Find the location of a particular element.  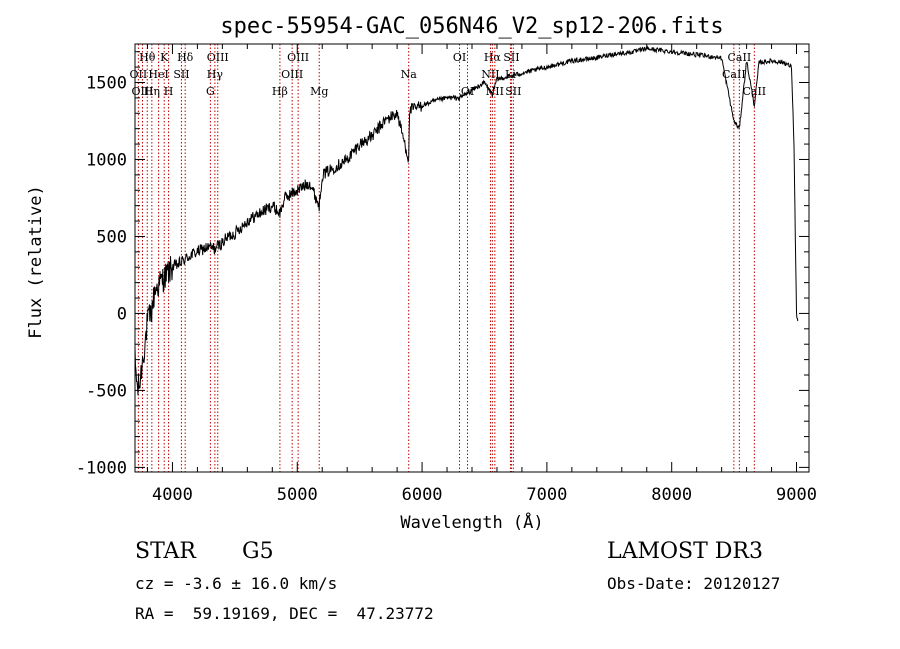

survey-name: LAMOST DR3 is located at coordinates (685, 551).